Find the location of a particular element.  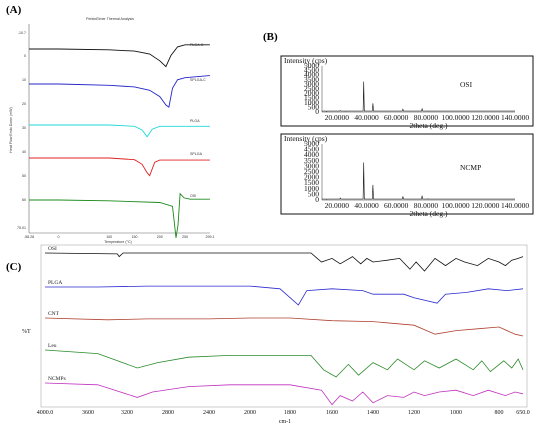

dsc-series-splga-c is located at coordinates (119, 91).